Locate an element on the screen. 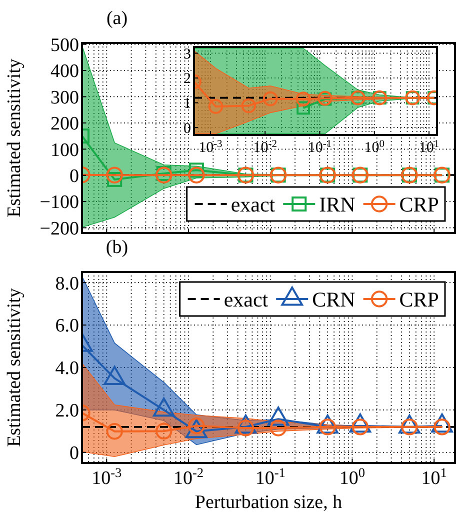 Image resolution: width=457 pixels, height=515 pixels. x-tick-label: 10$^{-2}$ is located at coordinates (188, 476).